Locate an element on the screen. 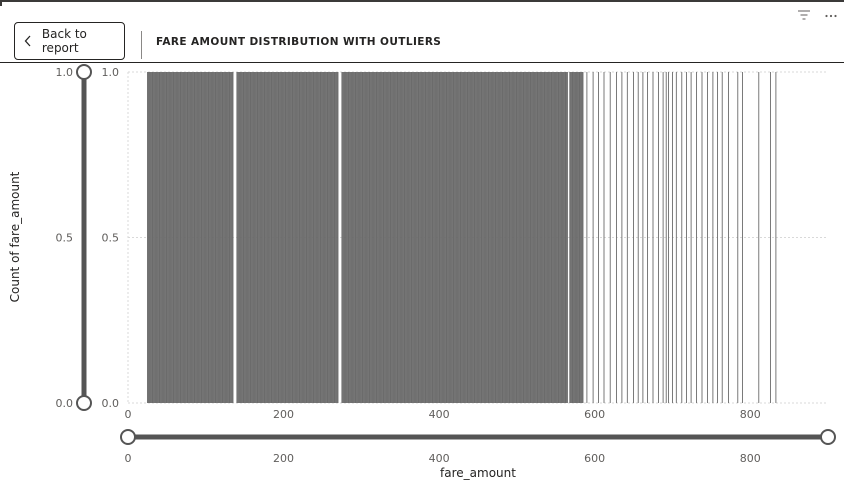  y-slider-tick-label: 0.5 is located at coordinates (65, 238).